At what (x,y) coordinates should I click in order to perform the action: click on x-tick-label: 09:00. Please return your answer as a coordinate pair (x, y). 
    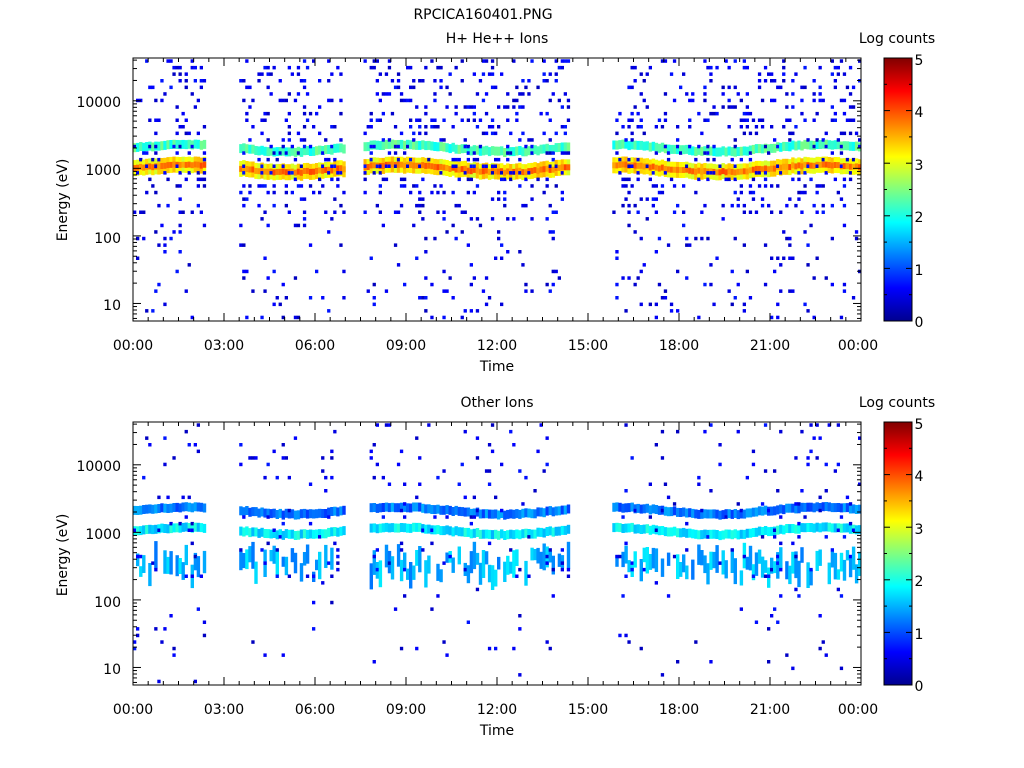
    Looking at the image, I should click on (406, 710).